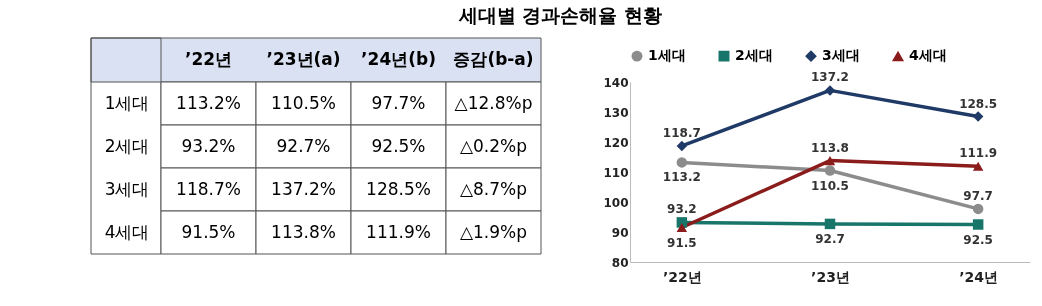 Image resolution: width=1042 pixels, height=306 pixels. Describe the element at coordinates (841, 55) in the screenshot. I see `legend-label: 3세대` at that location.